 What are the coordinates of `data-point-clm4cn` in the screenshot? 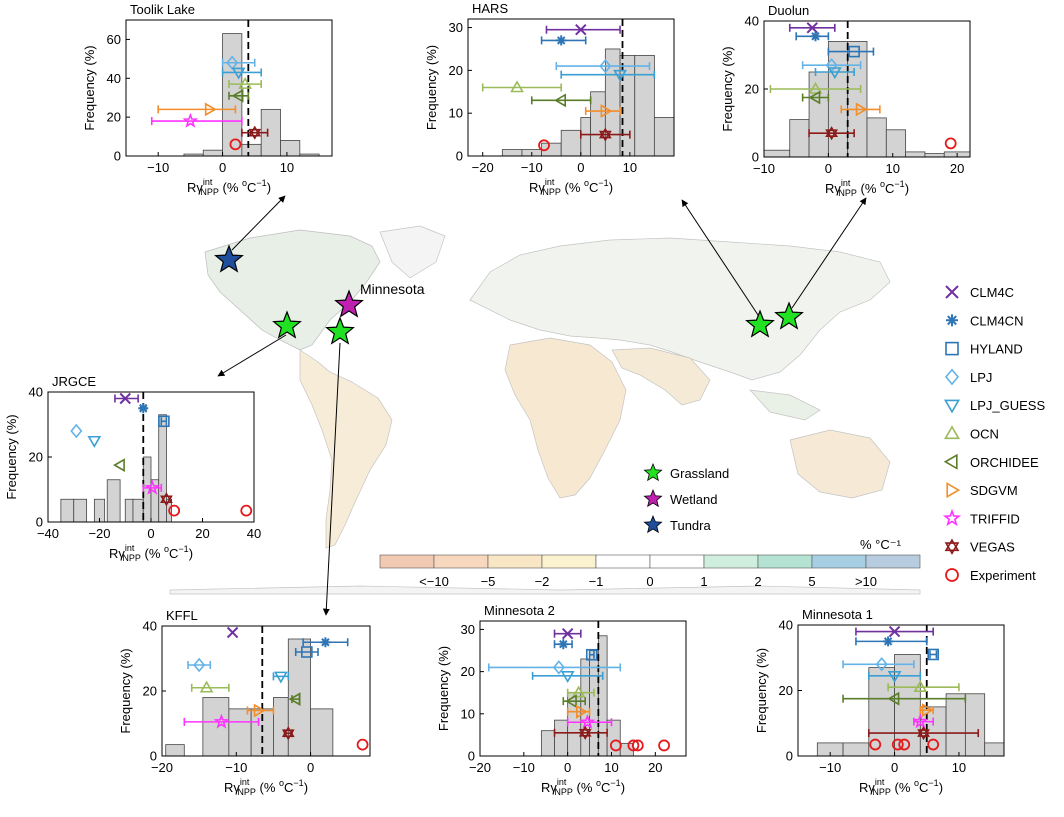 It's located at (888, 641).